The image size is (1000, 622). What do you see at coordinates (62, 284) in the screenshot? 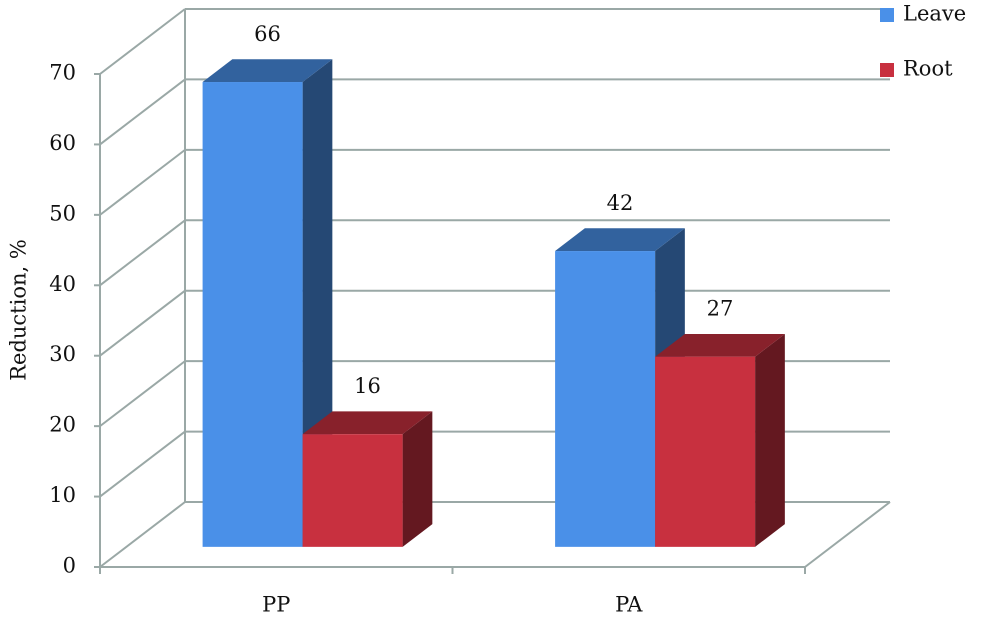
I see `y-tick-label: 40` at bounding box center [62, 284].